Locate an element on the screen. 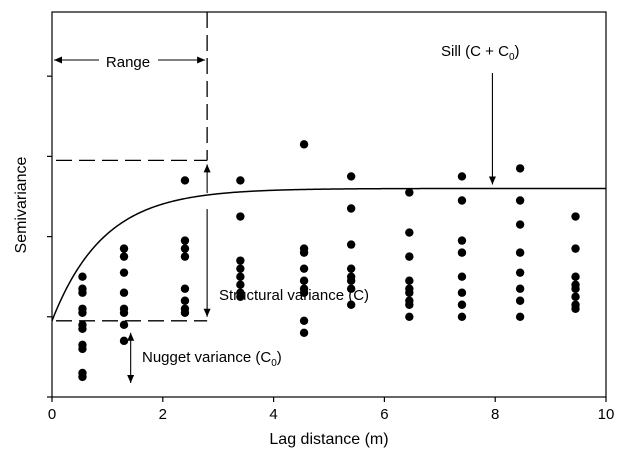 This screenshot has width=617, height=453. x-tick-labels: 0 2 4 6 8 10 is located at coordinates (331, 414).